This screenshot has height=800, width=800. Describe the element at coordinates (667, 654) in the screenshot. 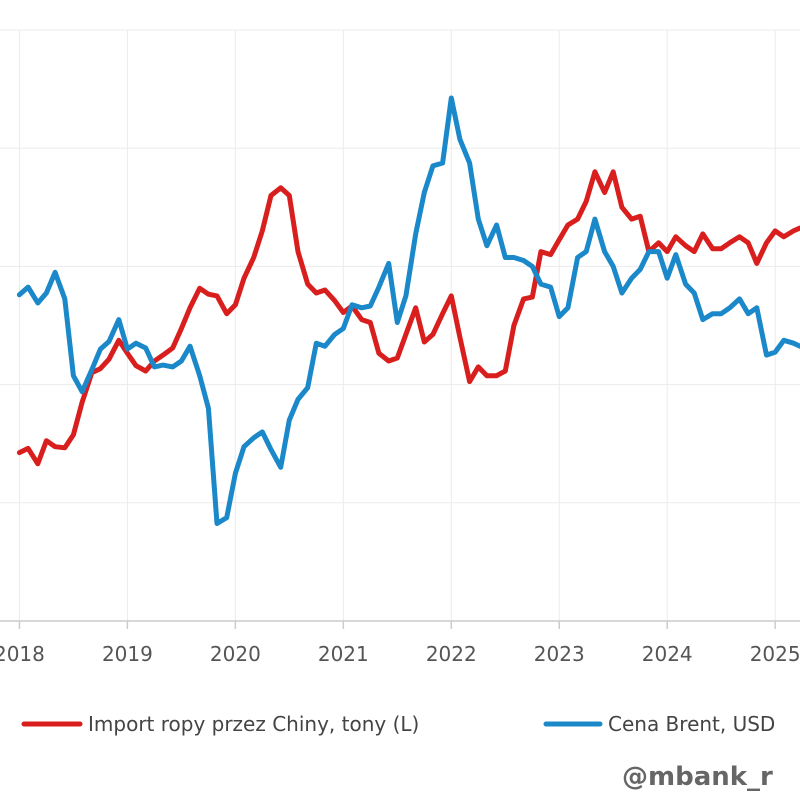

I see `x-tick-label-2024: 2024` at that location.